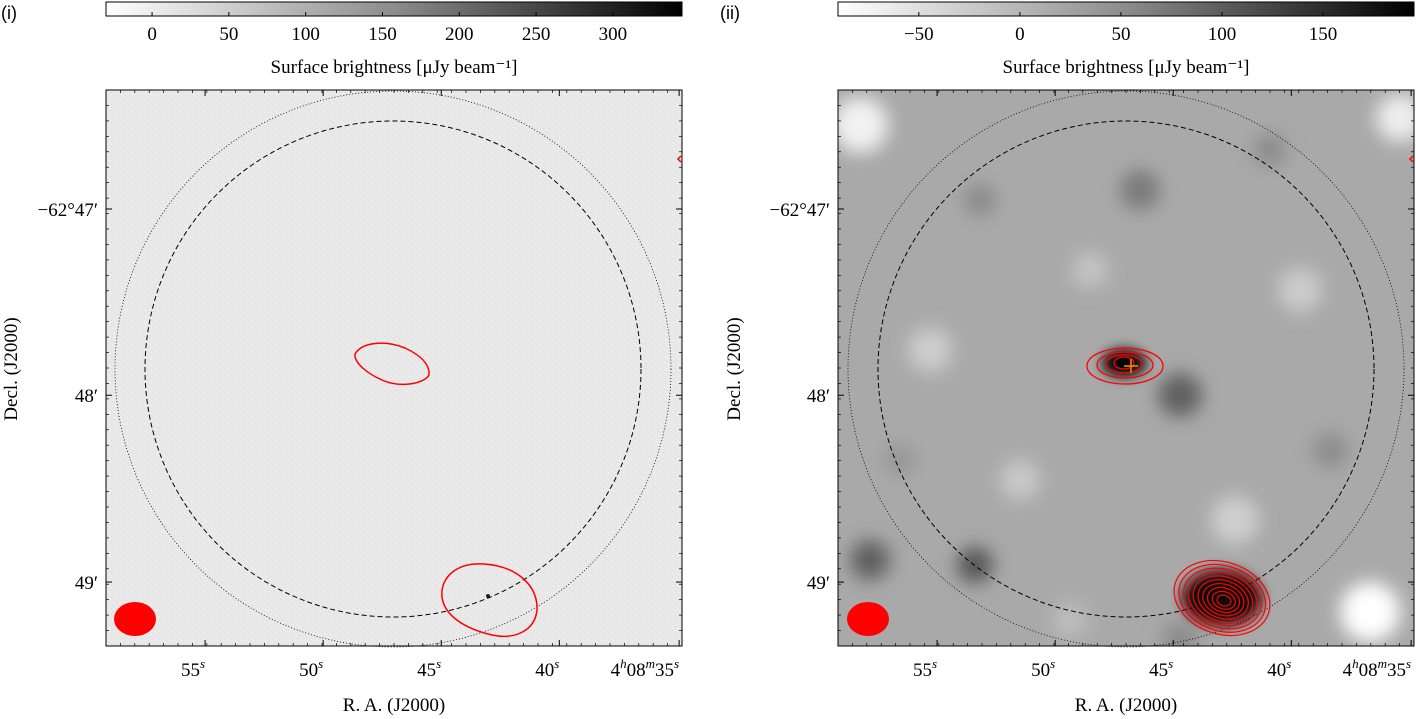 Image resolution: width=1416 pixels, height=719 pixels. What do you see at coordinates (9, 13) in the screenshot?
I see `panel-label-i: (i)` at bounding box center [9, 13].